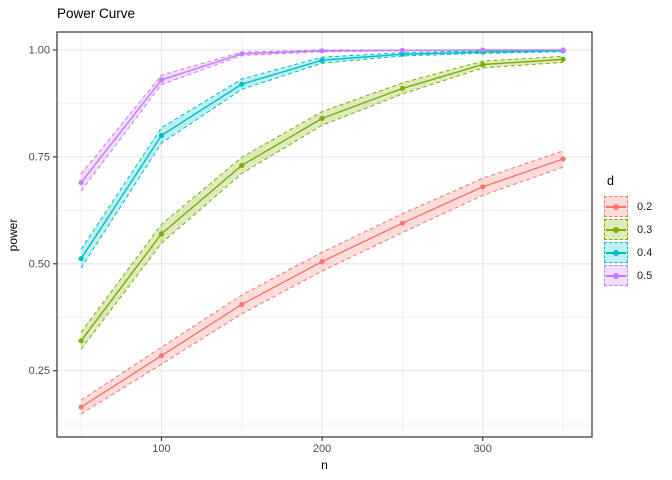  What do you see at coordinates (39, 157) in the screenshot?
I see `y-tick-label: 0.75` at bounding box center [39, 157].